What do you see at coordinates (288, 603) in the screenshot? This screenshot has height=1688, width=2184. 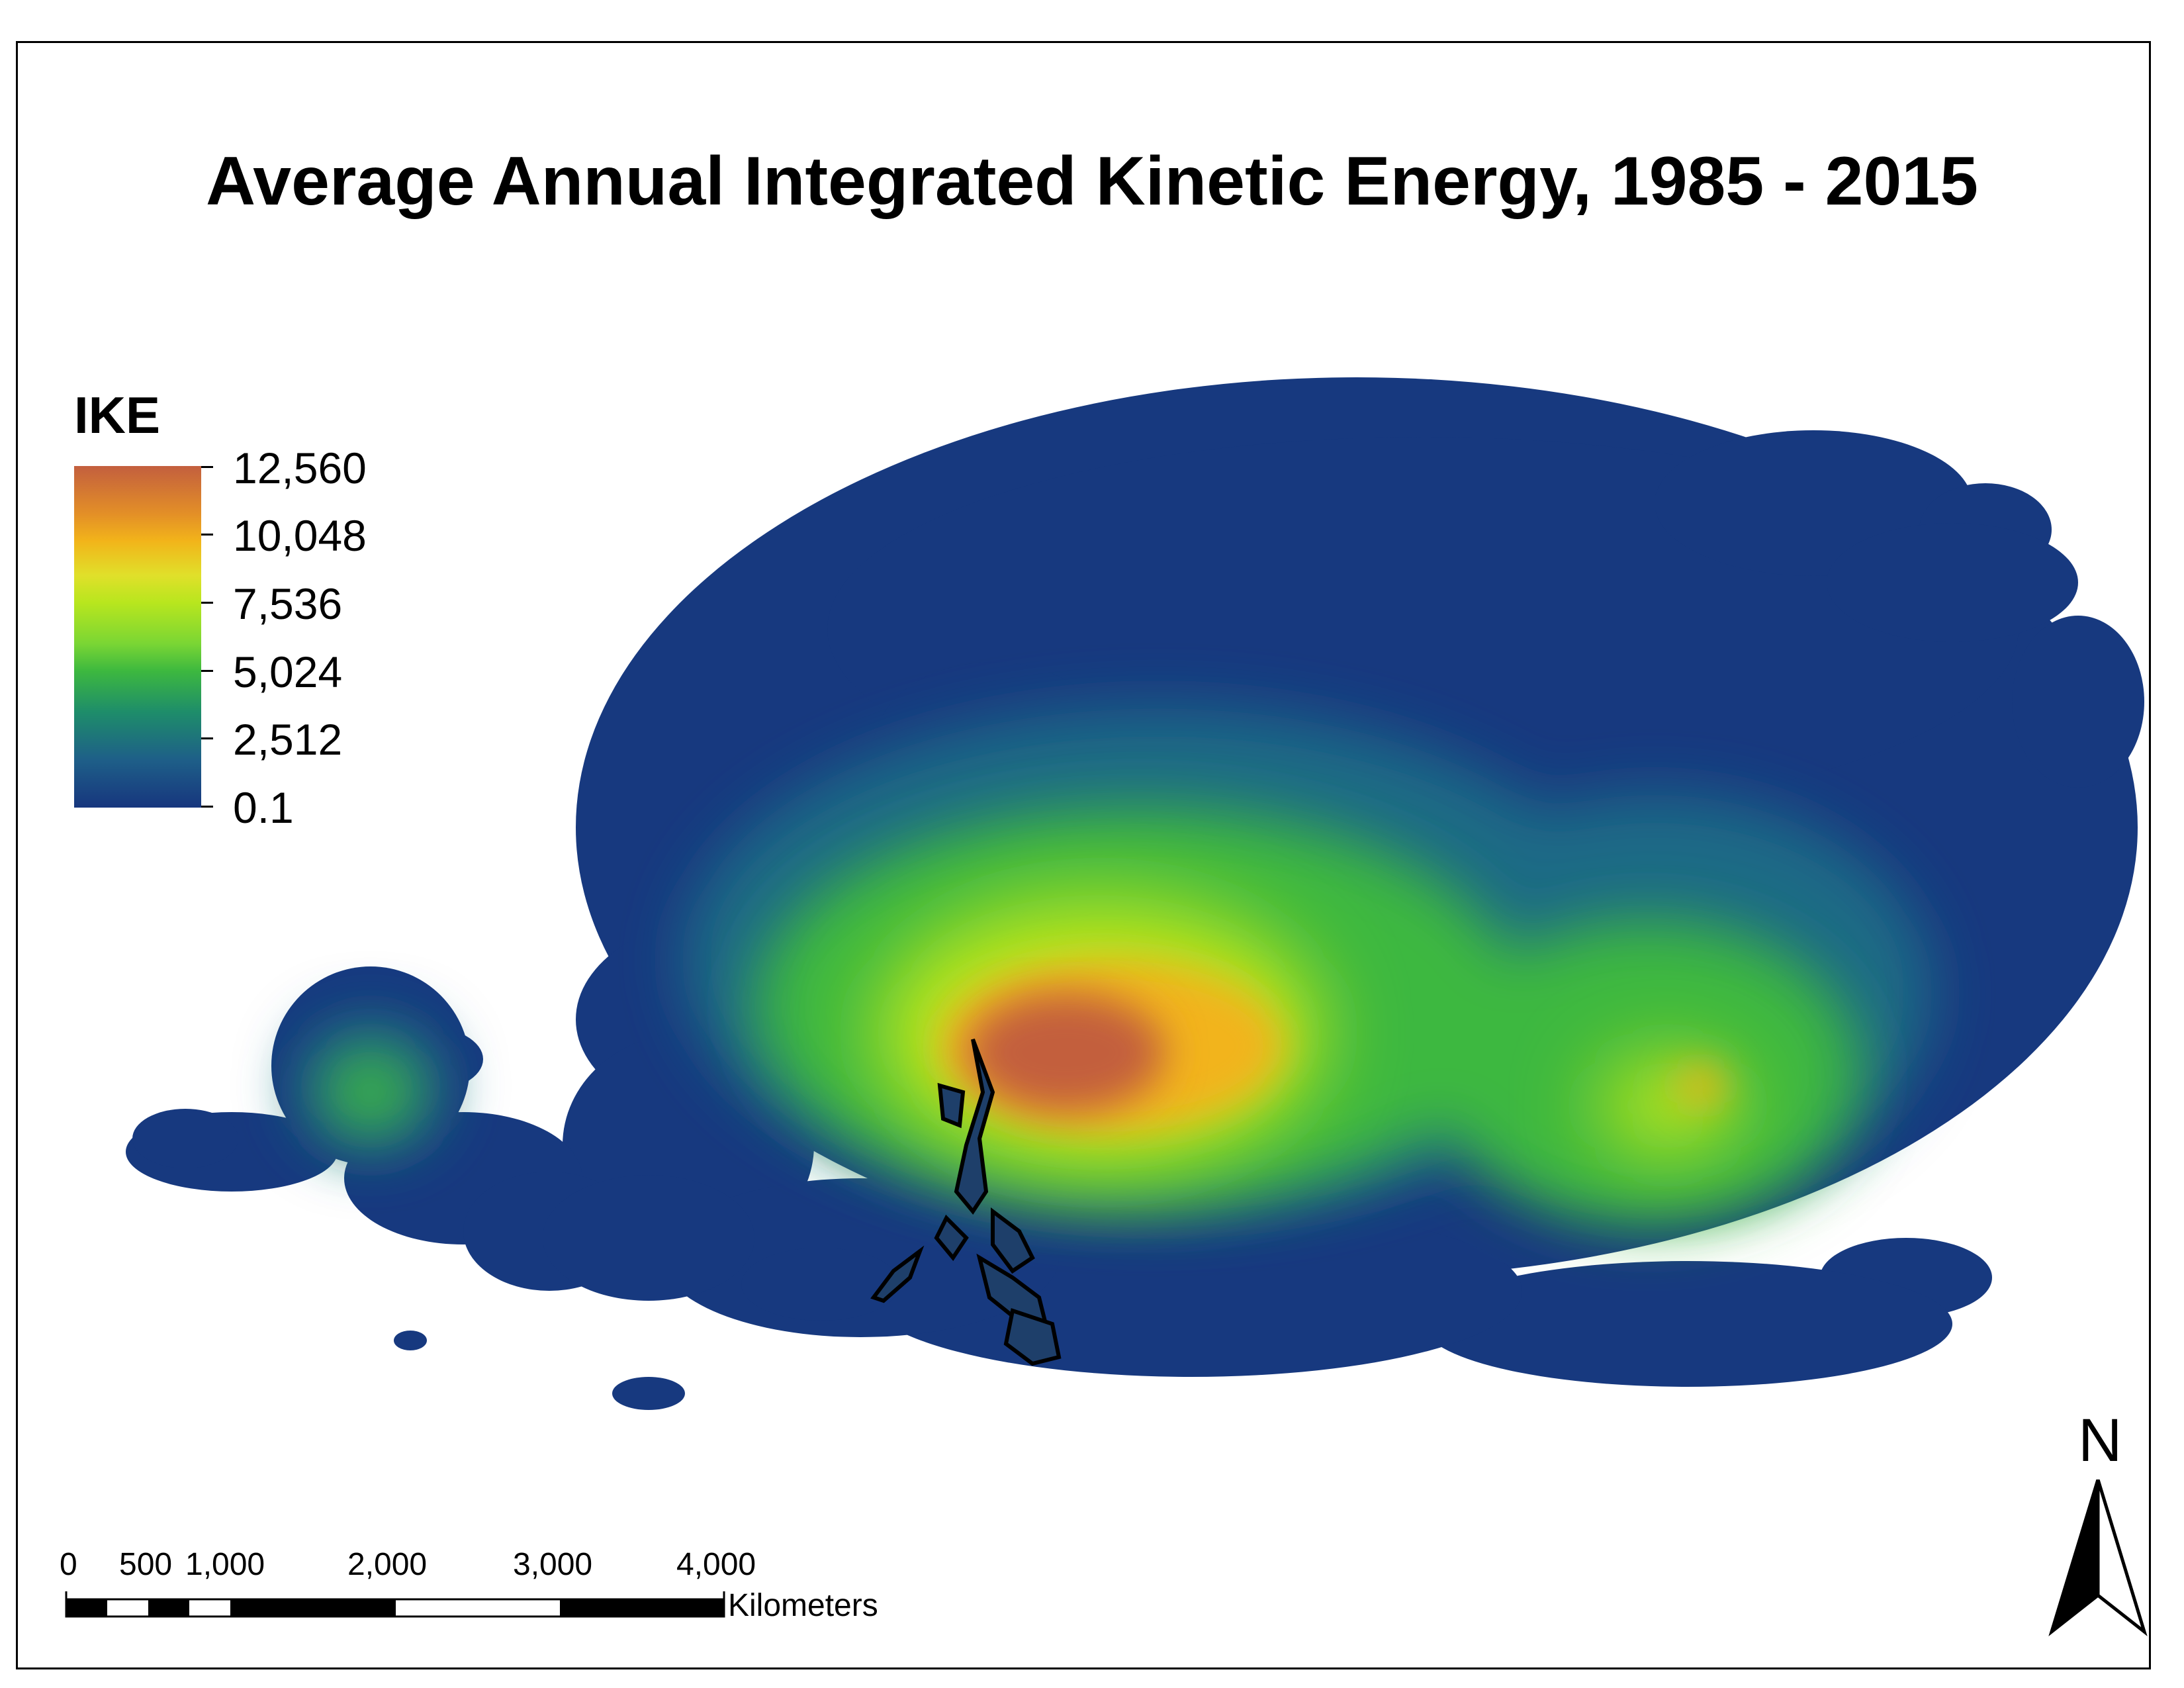 I see `legend-label: 7,536` at bounding box center [288, 603].